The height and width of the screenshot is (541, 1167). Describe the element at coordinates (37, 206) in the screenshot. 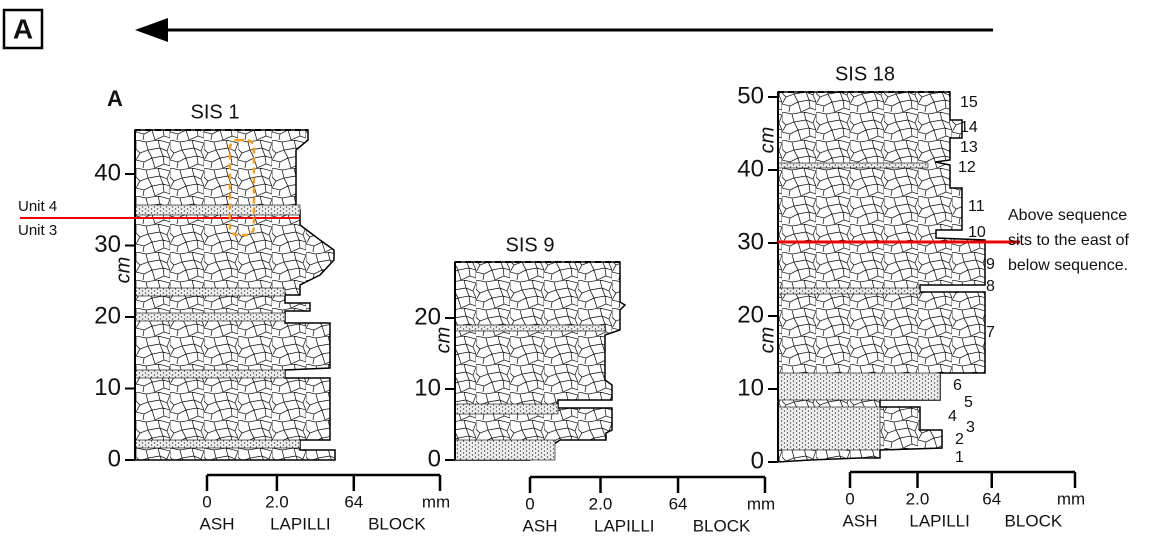

I see `unit-label: Unit 4` at that location.